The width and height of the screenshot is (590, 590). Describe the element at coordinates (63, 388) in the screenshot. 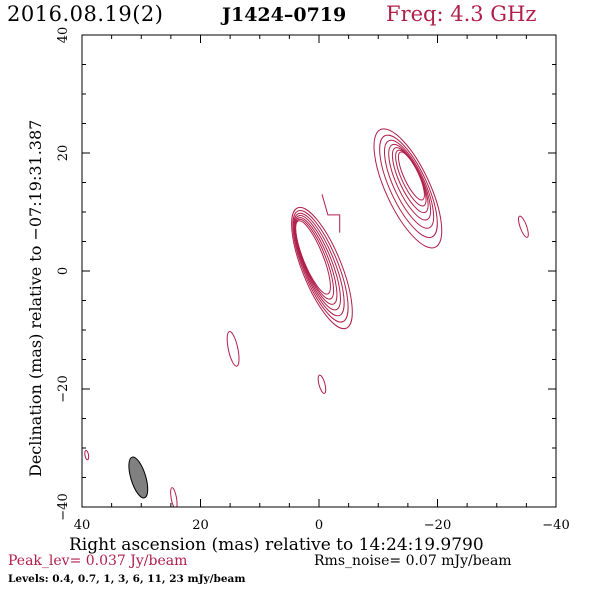

I see `y-tick-label: −20` at that location.